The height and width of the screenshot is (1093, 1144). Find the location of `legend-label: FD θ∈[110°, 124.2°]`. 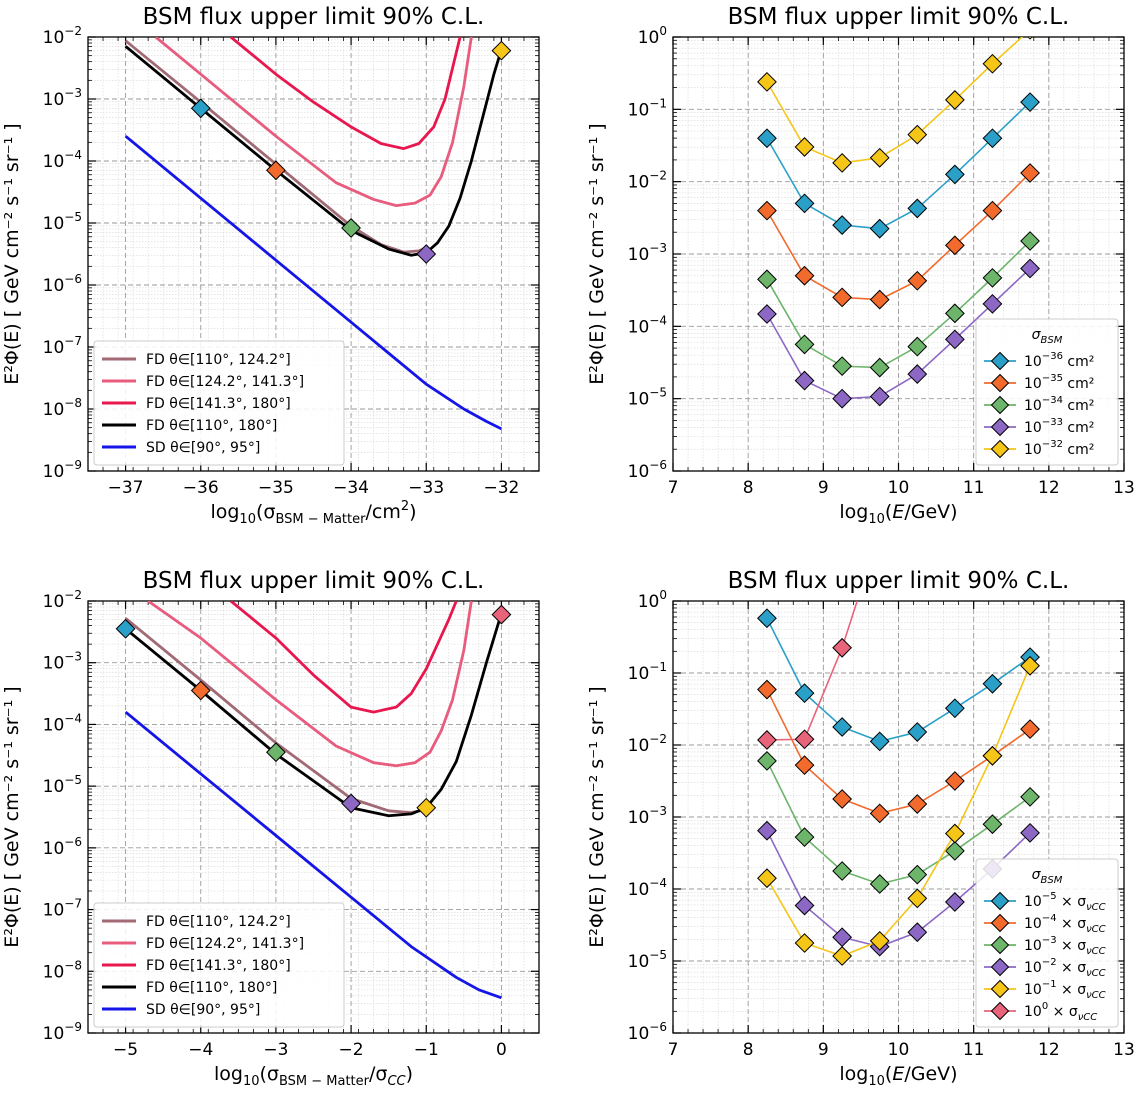

legend-label: FD θ∈[110°, 124.2°] is located at coordinates (218, 360).